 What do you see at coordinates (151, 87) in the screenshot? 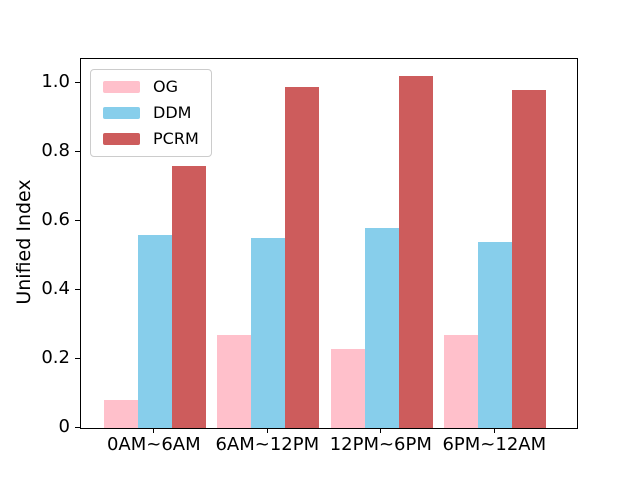
I see `legend-row-OG: OG` at bounding box center [151, 87].